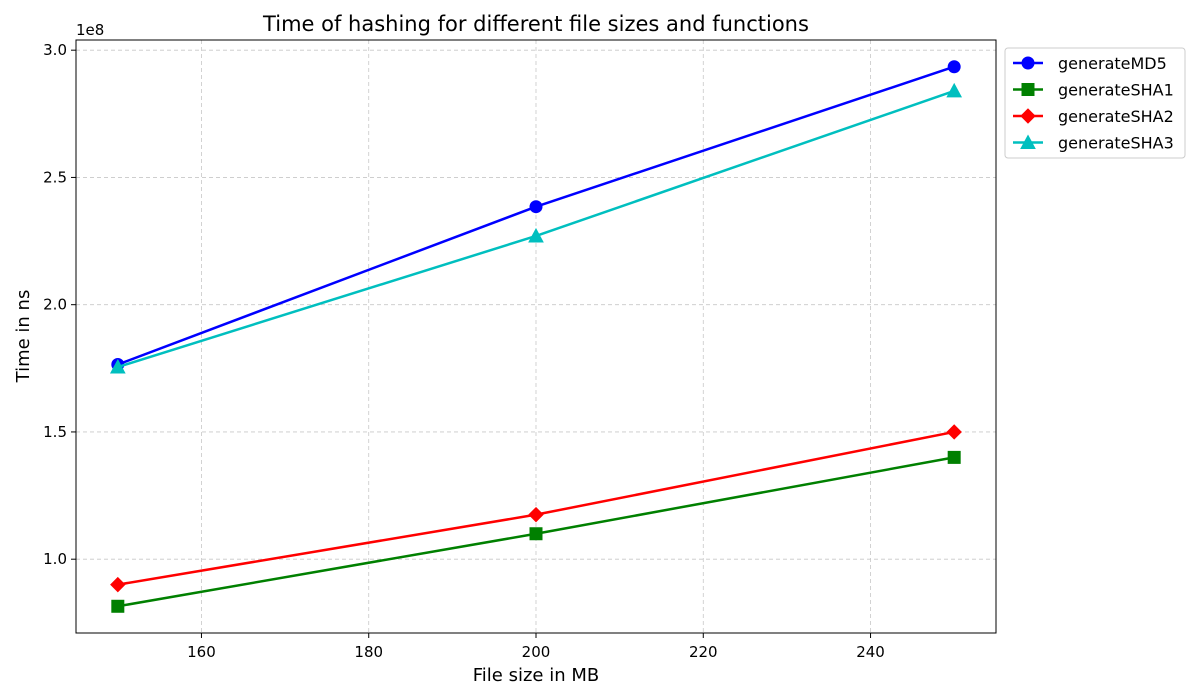 This screenshot has width=1200, height=700. What do you see at coordinates (55, 177) in the screenshot?
I see `y-tick-label: 2.5` at bounding box center [55, 177].